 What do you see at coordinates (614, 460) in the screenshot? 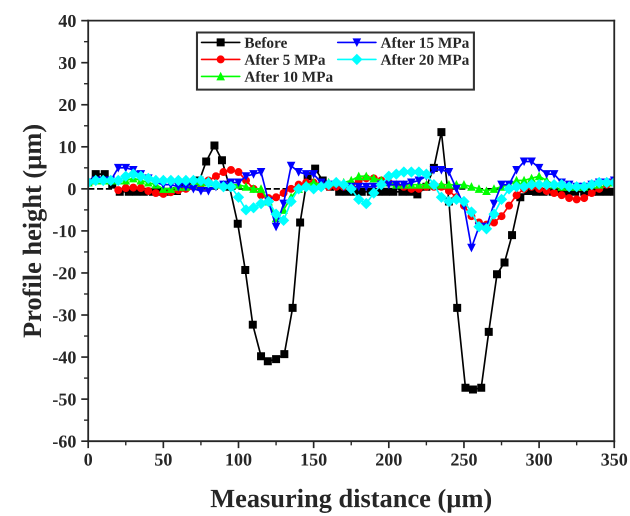
I see `x-tick-label: 350` at bounding box center [614, 460].